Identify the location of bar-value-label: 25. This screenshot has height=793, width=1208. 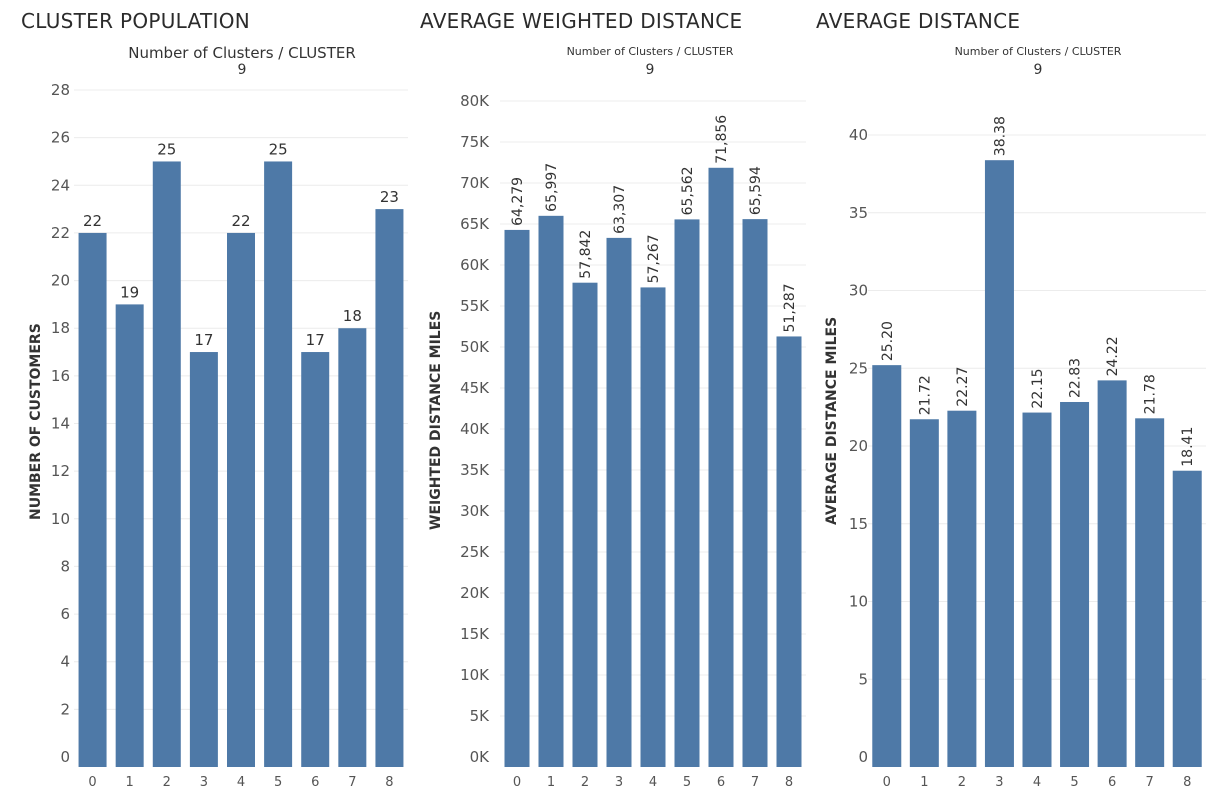
(278, 149).